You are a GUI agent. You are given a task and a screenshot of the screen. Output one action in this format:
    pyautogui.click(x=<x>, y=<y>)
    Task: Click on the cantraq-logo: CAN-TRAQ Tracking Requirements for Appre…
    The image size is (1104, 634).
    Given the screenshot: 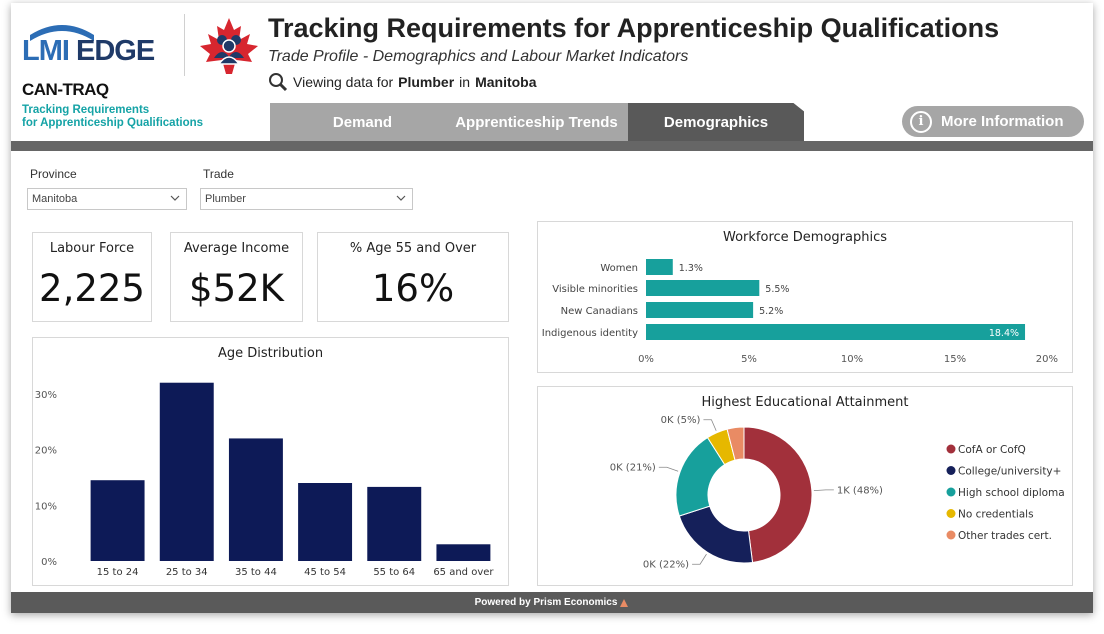 What is the action you would take?
    pyautogui.click(x=122, y=105)
    